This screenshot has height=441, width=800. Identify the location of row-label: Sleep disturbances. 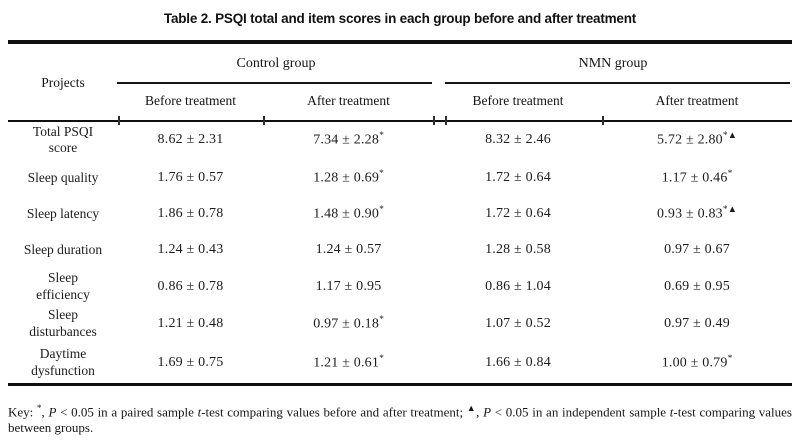
(63, 323).